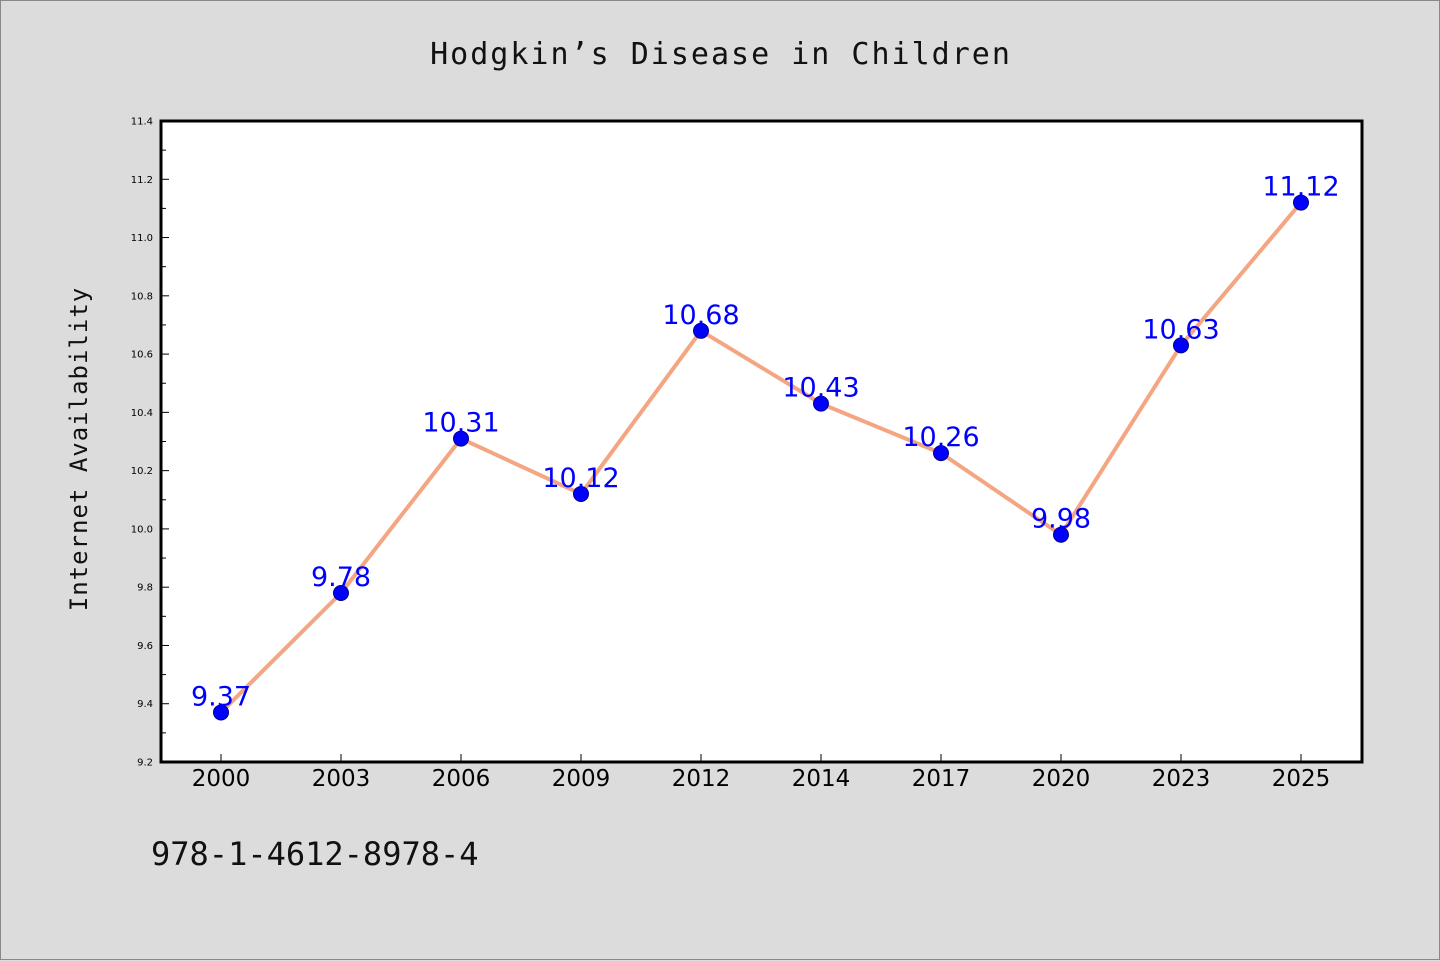  I want to click on data-label: 10.68, so click(700, 315).